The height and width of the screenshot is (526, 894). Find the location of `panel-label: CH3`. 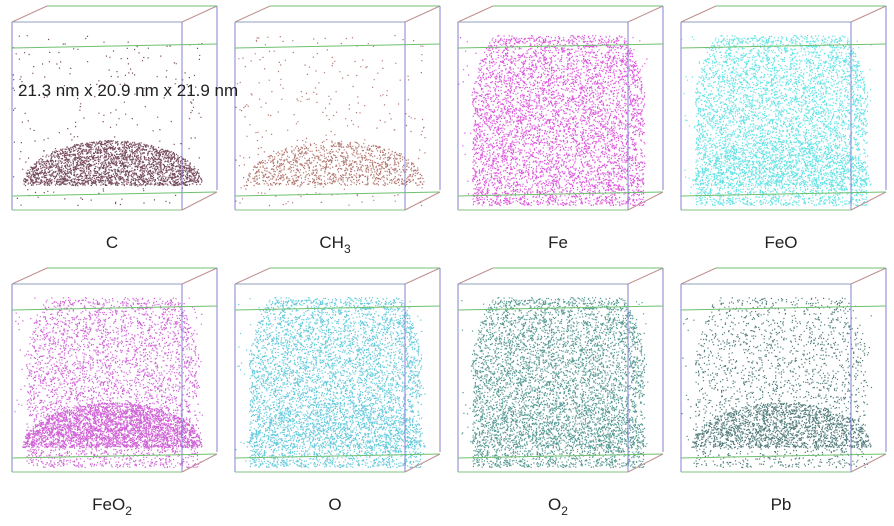

panel-label: CH3 is located at coordinates (335, 244).